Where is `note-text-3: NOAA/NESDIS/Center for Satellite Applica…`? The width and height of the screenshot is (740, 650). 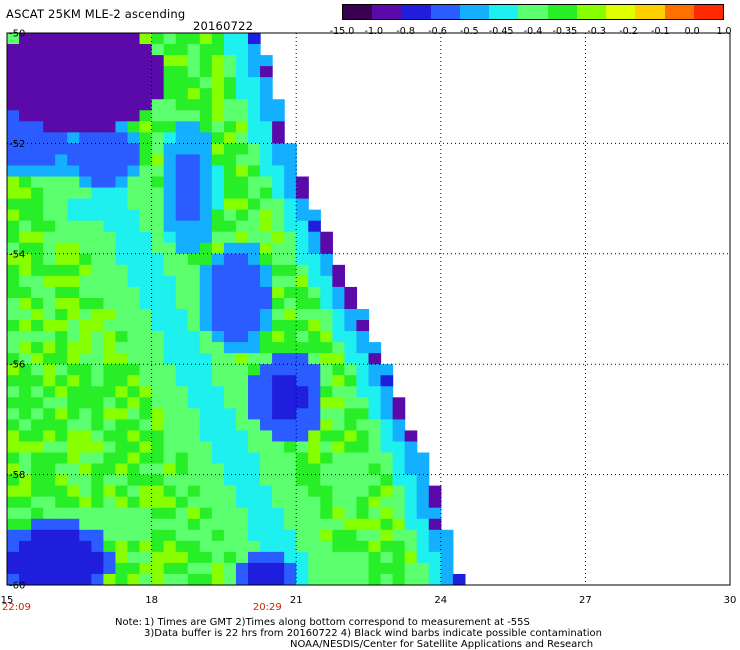
note-text-3: NOAA/NESDIS/Center for Satellite Applica… is located at coordinates (442, 644).